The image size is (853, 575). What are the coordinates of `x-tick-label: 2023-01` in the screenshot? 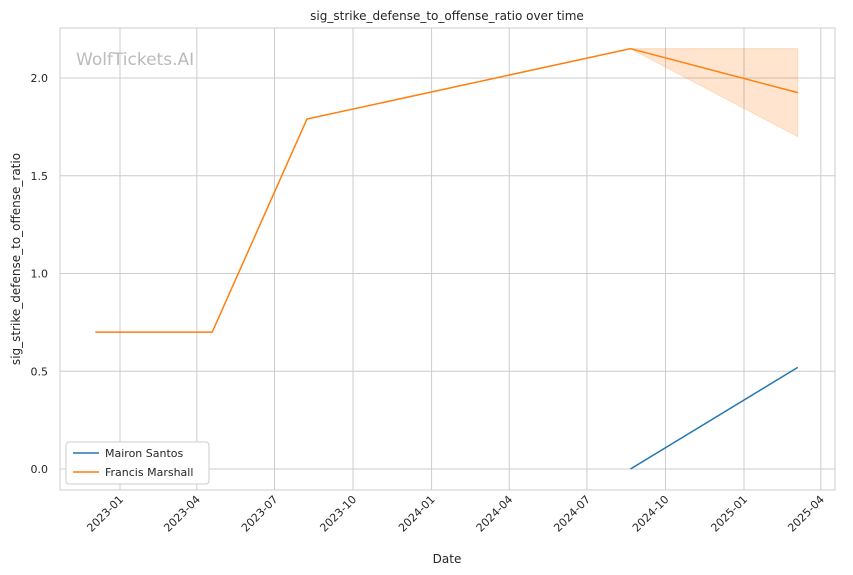 It's located at (105, 514).